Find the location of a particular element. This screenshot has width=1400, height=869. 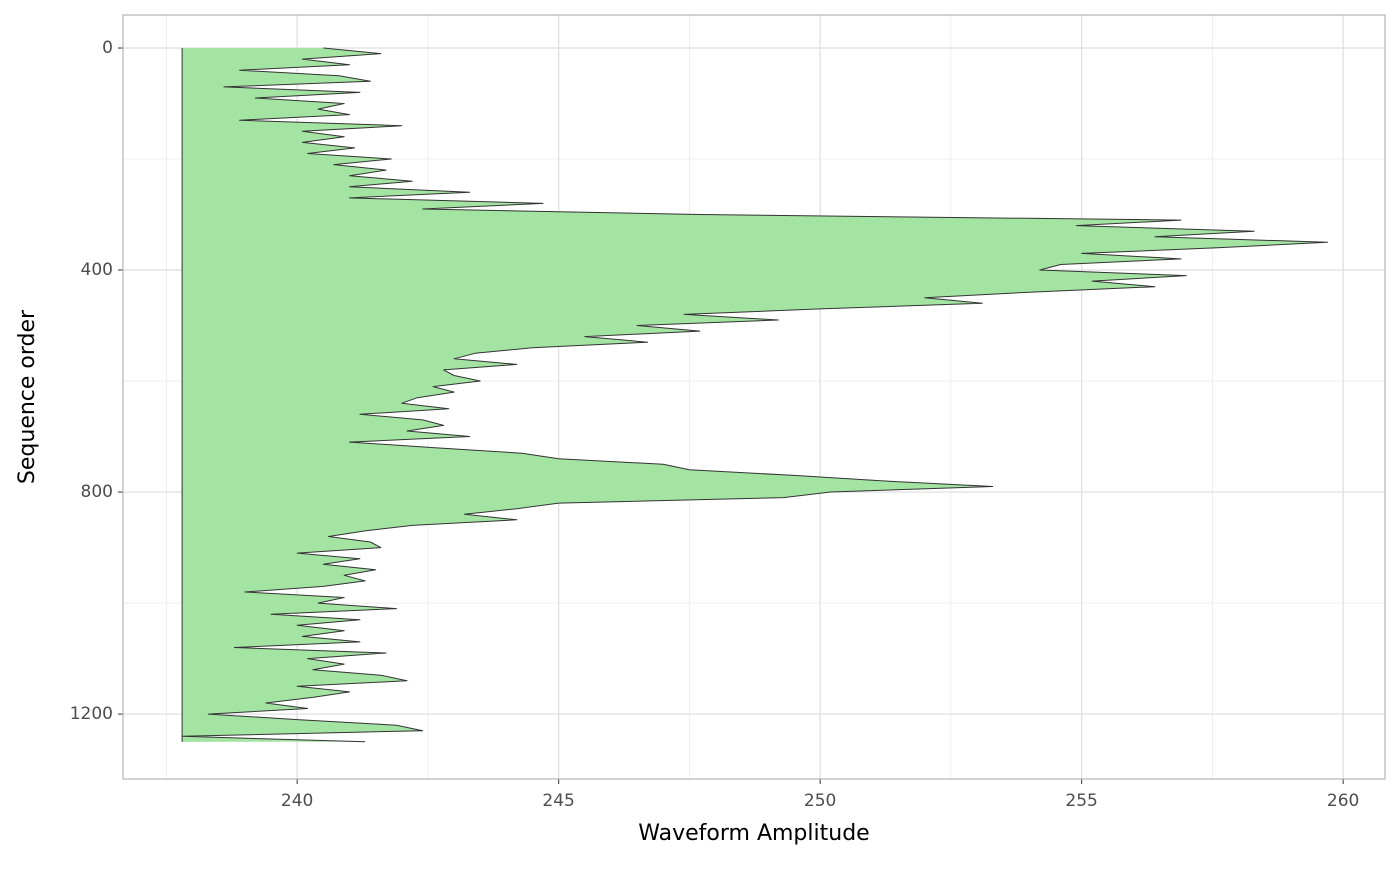

x-tick-label: 260 is located at coordinates (1343, 801).